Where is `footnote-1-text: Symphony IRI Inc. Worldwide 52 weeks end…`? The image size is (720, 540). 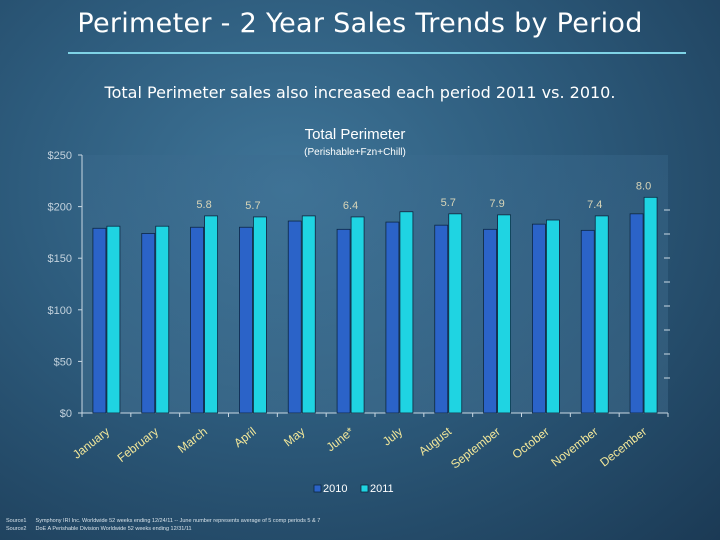
footnote-1-text: Symphony IRI Inc. Worldwide 52 weeks end… is located at coordinates (178, 521).